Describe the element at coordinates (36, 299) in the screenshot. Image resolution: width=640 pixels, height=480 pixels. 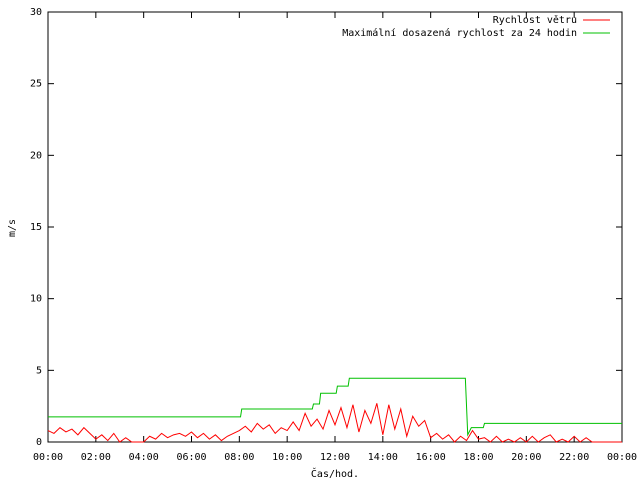
I see `y-tick-label: 10` at that location.